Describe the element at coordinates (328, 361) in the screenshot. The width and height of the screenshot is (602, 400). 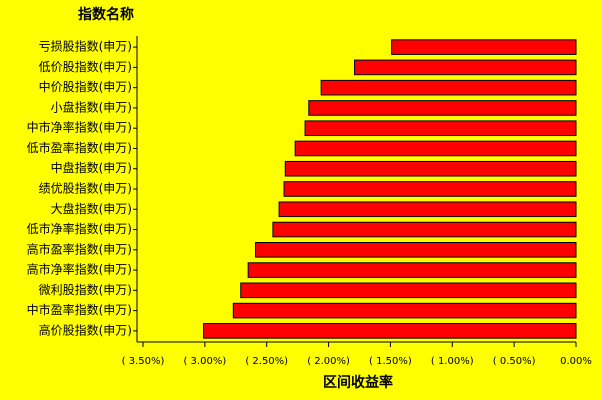
I see `x-tick-label: ( 2.00%)` at that location.